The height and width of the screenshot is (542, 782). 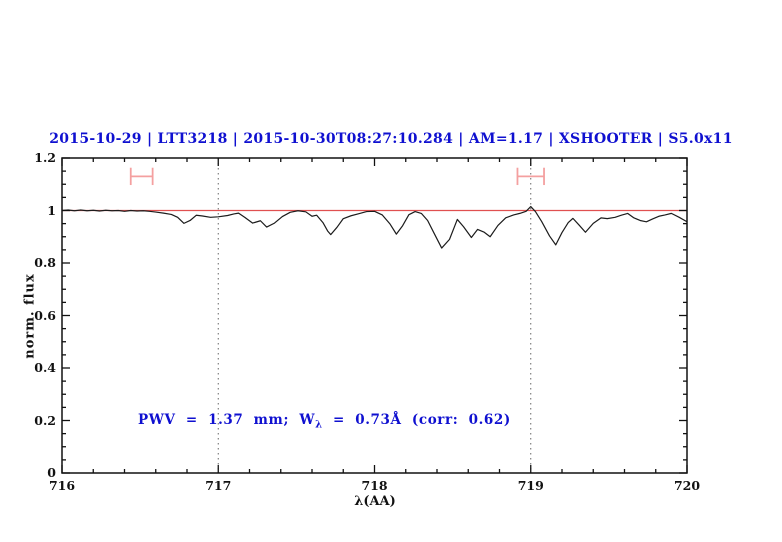 What do you see at coordinates (227, 420) in the screenshot?
I see `pwv-annotation-prefix: PWV = 1.37 mm; W` at bounding box center [227, 420].